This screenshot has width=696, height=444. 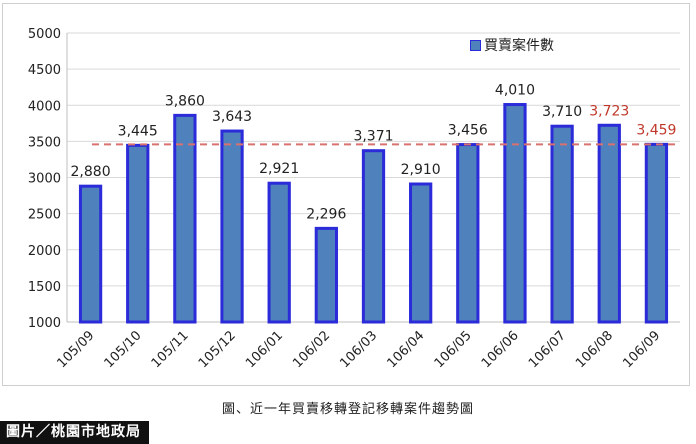 What do you see at coordinates (519, 46) in the screenshot?
I see `legend-label: 買賣案件數` at bounding box center [519, 46].